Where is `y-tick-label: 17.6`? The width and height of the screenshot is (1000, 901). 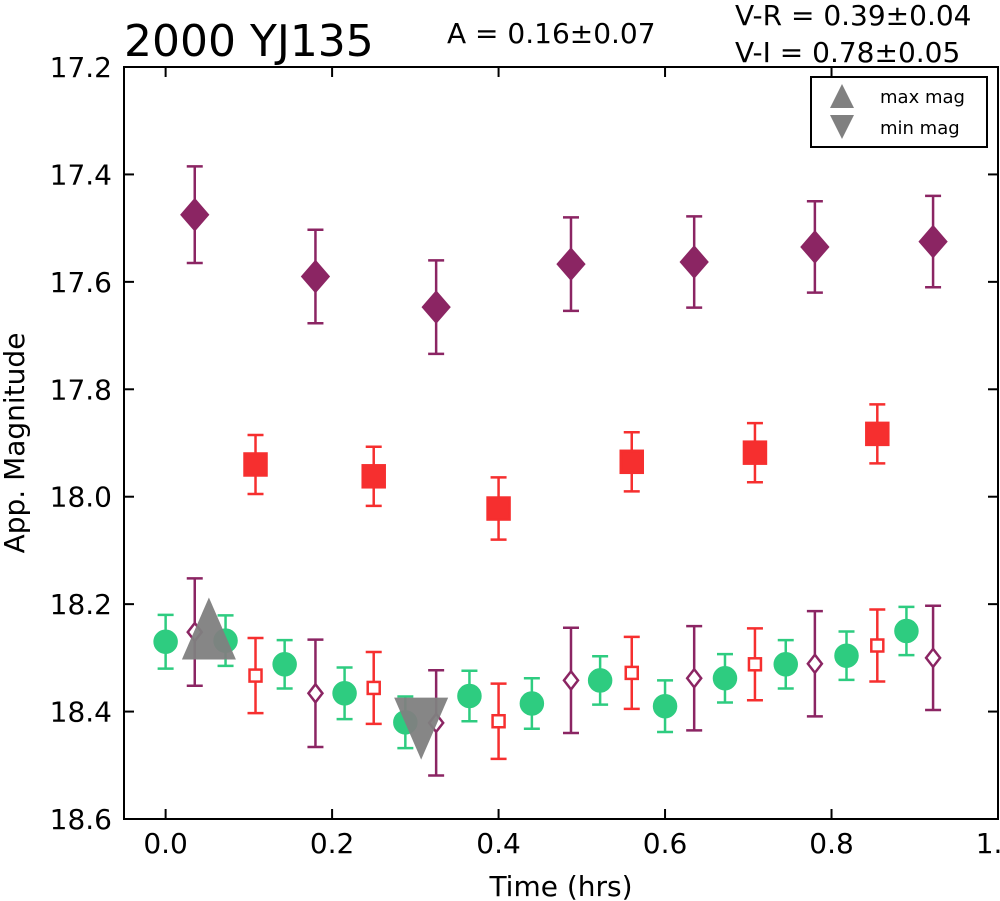 y-tick-label: 17.6 is located at coordinates (81, 282).